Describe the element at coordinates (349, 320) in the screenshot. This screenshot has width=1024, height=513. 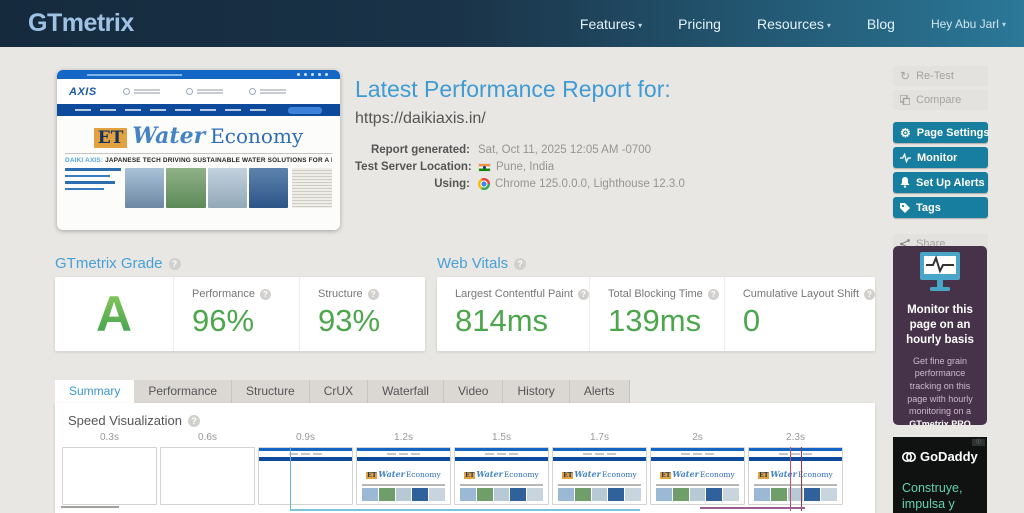
I see `structure-value: 93%` at that location.